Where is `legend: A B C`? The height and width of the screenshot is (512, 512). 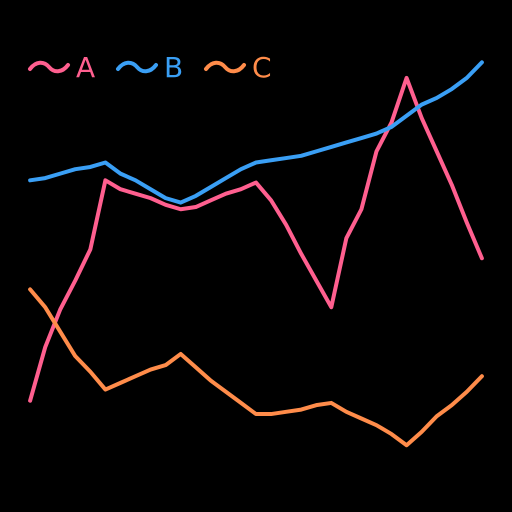
legend: A B C is located at coordinates (150, 67).